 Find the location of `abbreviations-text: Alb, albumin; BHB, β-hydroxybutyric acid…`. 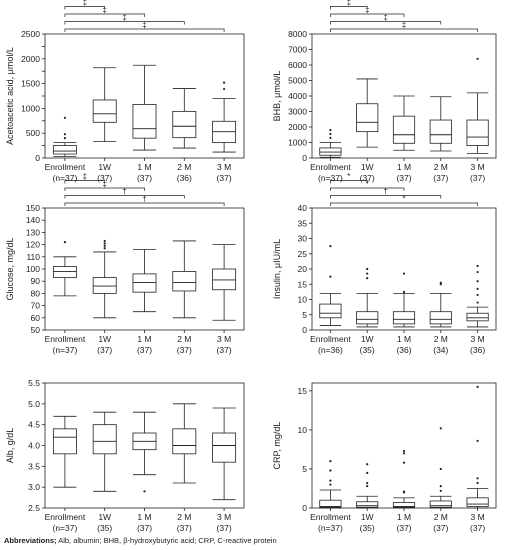

abbreviations-text: Alb, albumin; BHB, β-hydroxybutyric acid… is located at coordinates (167, 540).